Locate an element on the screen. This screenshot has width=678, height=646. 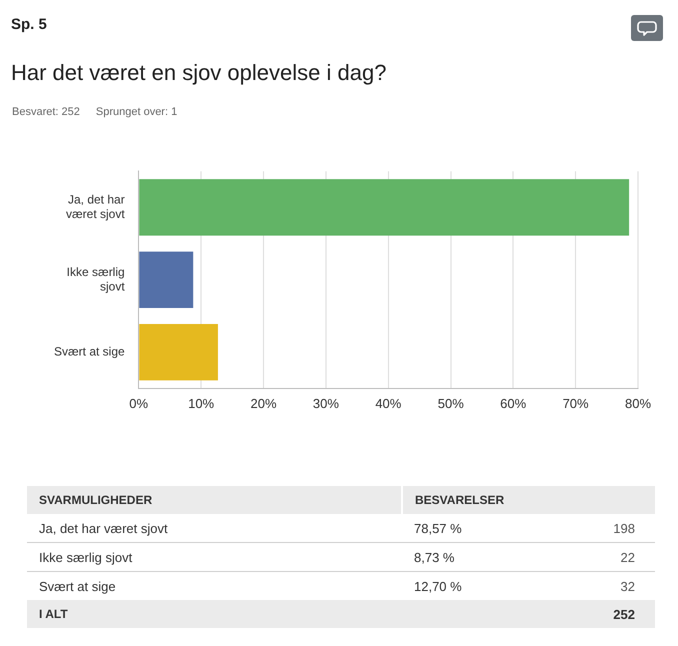
text: Sprunget over: 1 is located at coordinates (137, 112).